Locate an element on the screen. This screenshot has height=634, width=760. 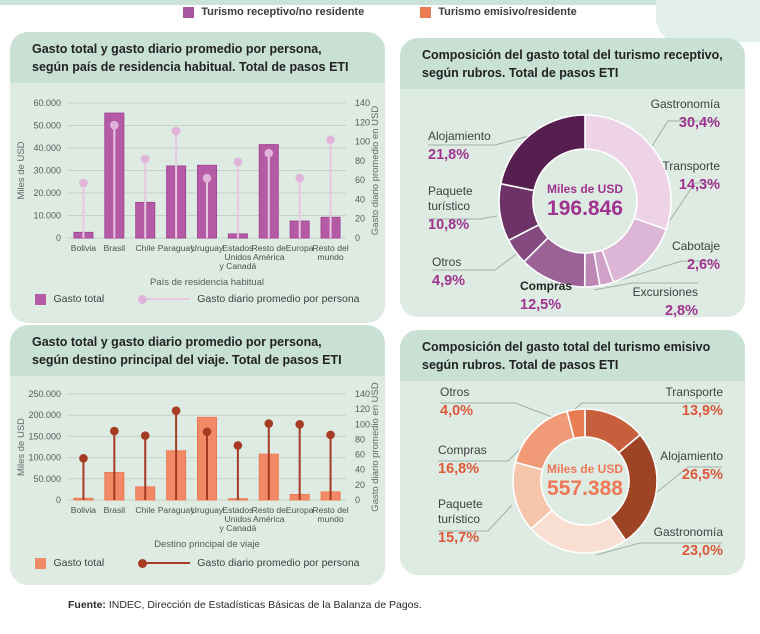
donut-slice-Transporte is located at coordinates (634, 250).